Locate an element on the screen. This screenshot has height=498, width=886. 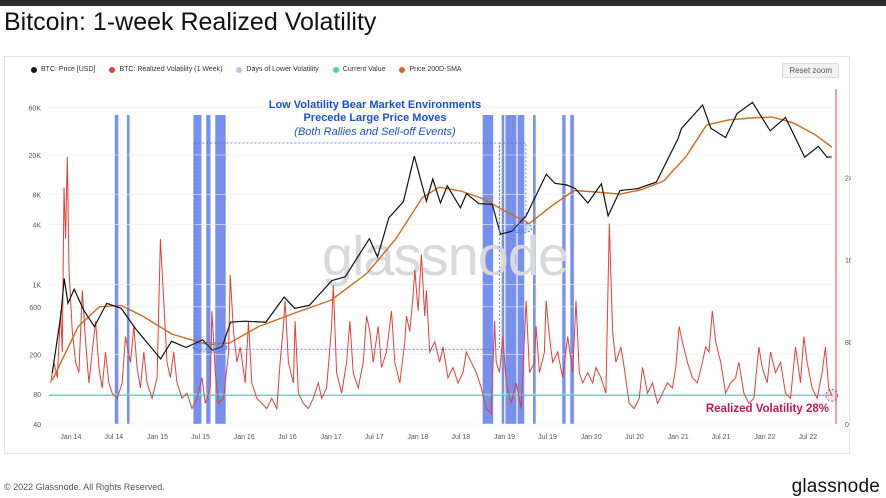
y-tick-label-left: 40 is located at coordinates (37, 425).